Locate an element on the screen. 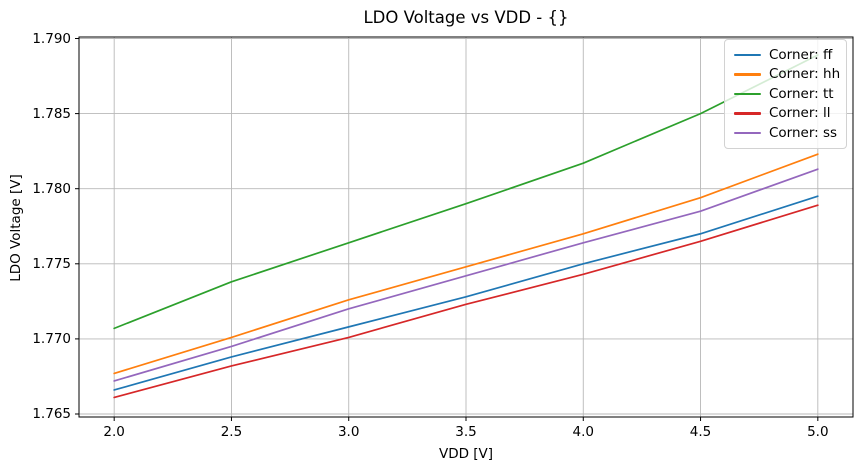 Image resolution: width=863 pixels, height=470 pixels. x-tick-label: 4.5 is located at coordinates (700, 432).